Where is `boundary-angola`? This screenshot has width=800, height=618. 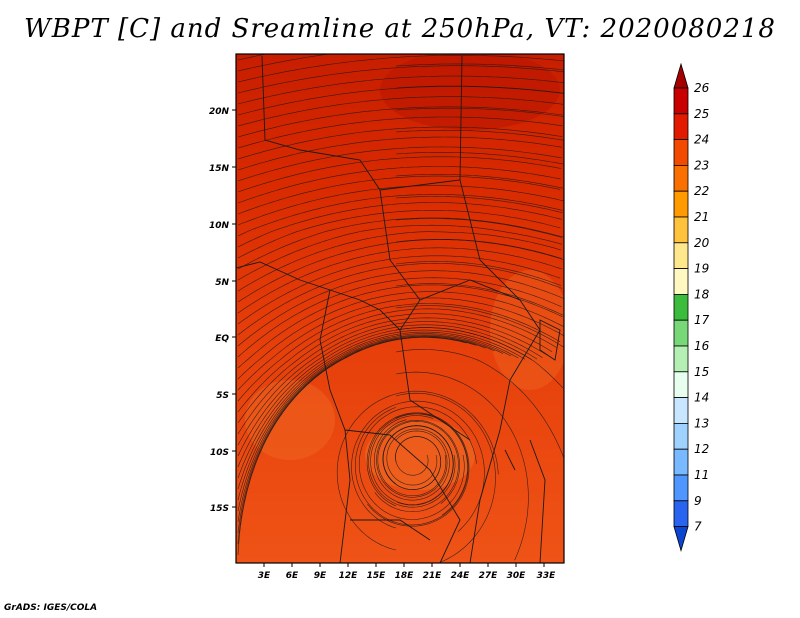
boundary-angola is located at coordinates (402, 496).